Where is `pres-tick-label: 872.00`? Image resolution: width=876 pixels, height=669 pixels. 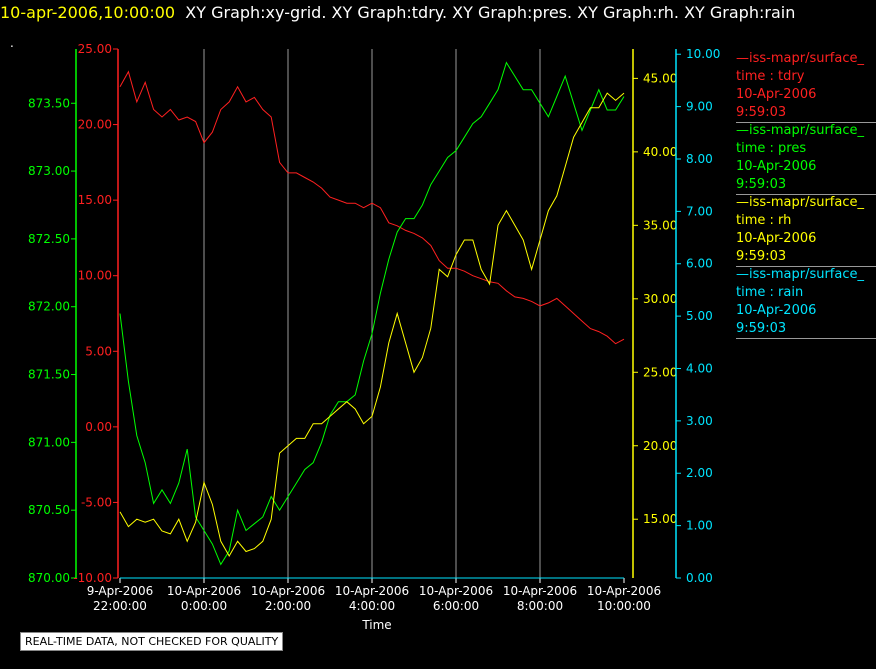
pres-tick-label: 872.00 is located at coordinates (49, 307).